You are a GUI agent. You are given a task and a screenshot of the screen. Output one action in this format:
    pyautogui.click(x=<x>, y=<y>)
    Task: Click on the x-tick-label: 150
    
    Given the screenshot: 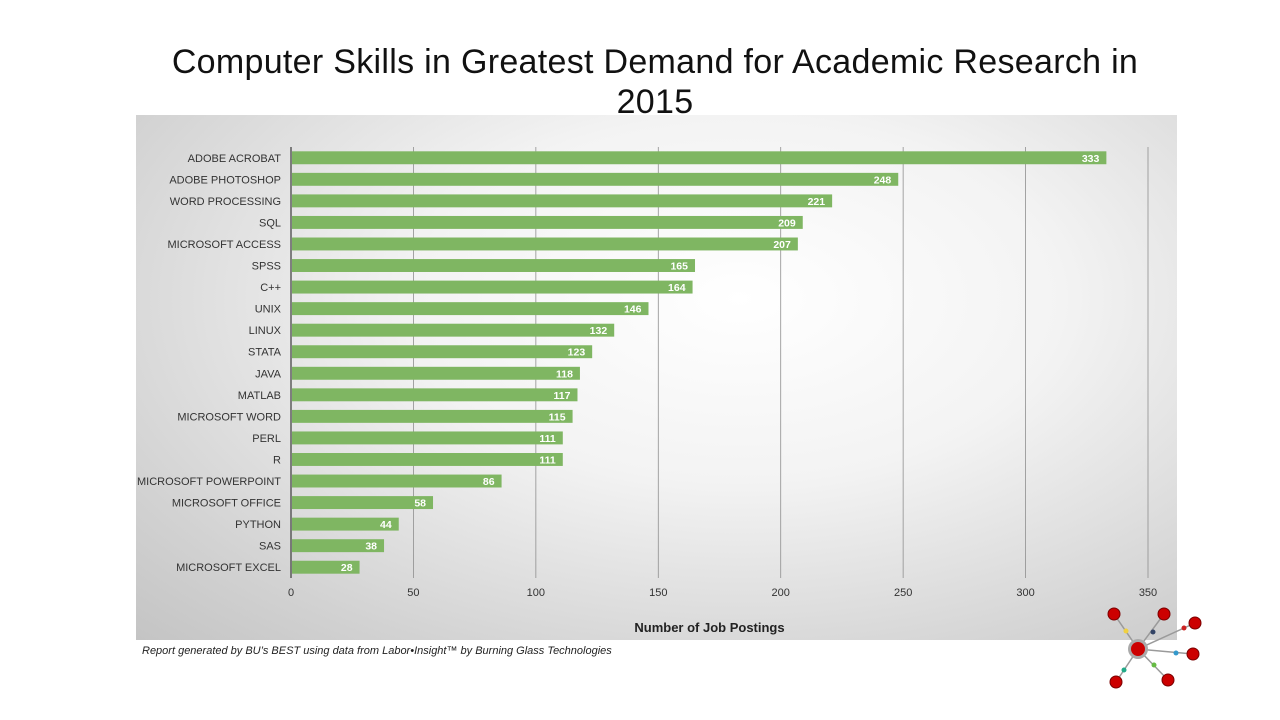 What is the action you would take?
    pyautogui.click(x=658, y=593)
    